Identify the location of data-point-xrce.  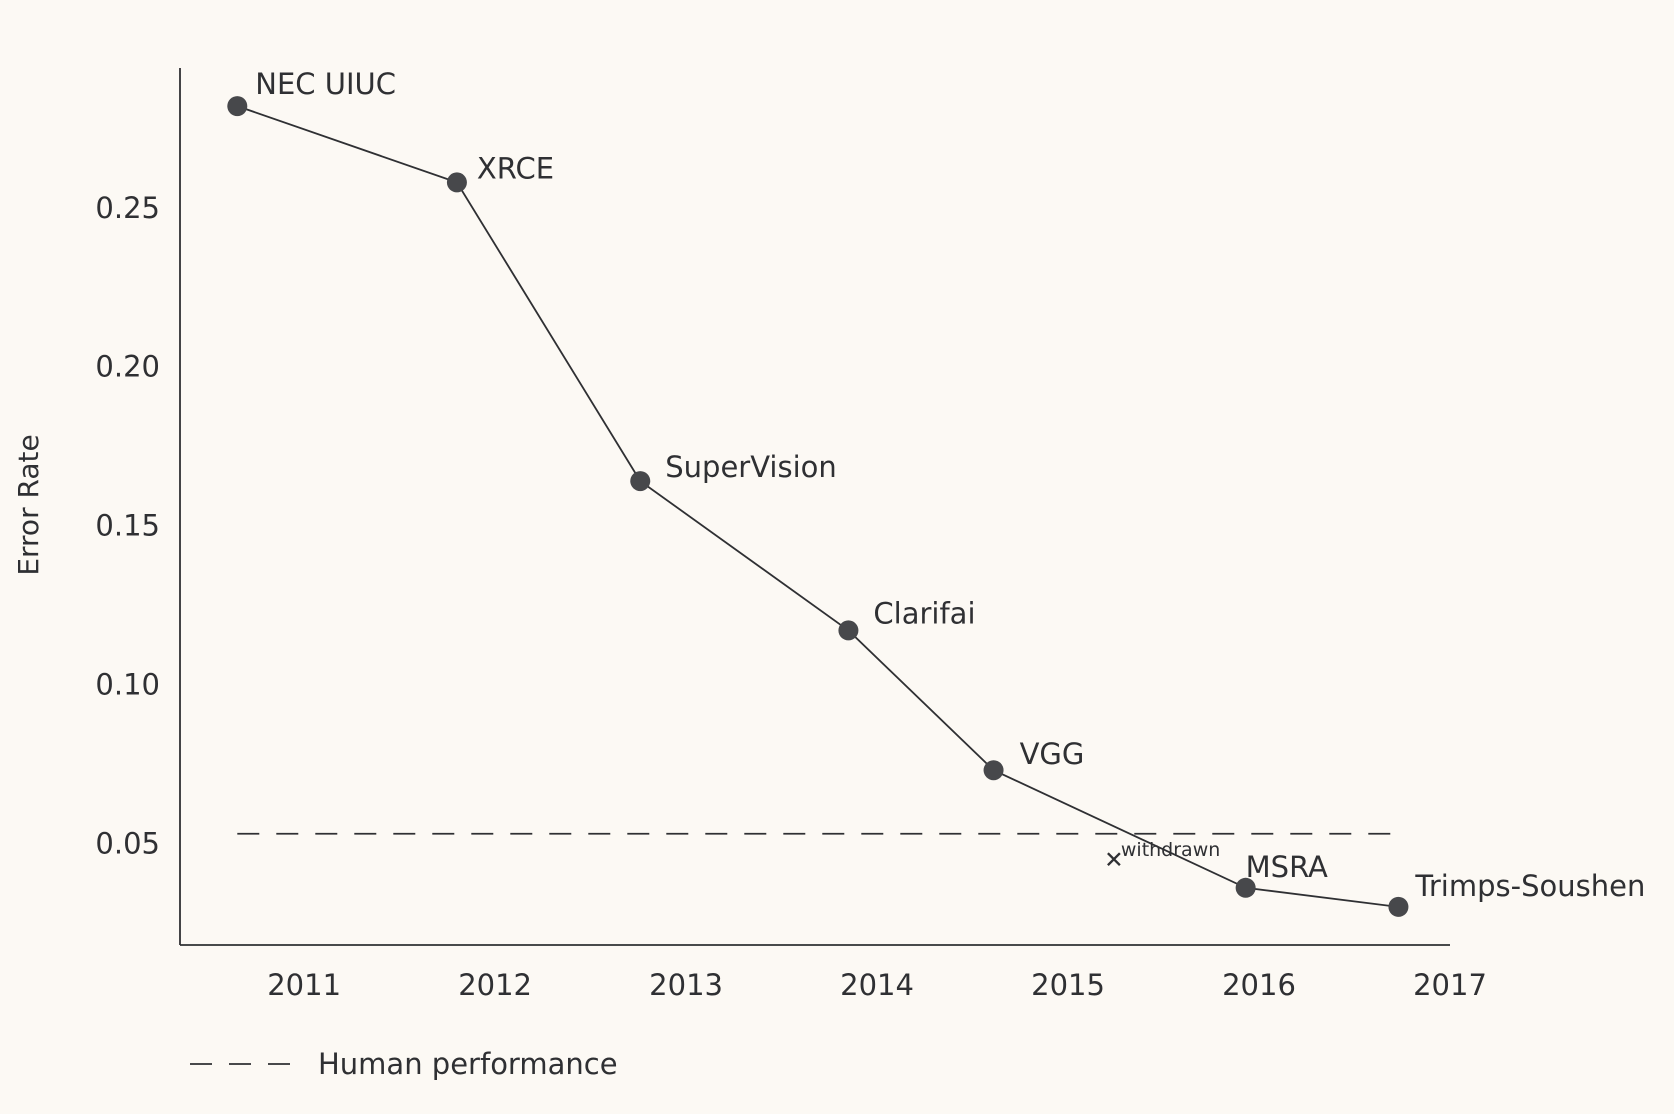
(456, 182).